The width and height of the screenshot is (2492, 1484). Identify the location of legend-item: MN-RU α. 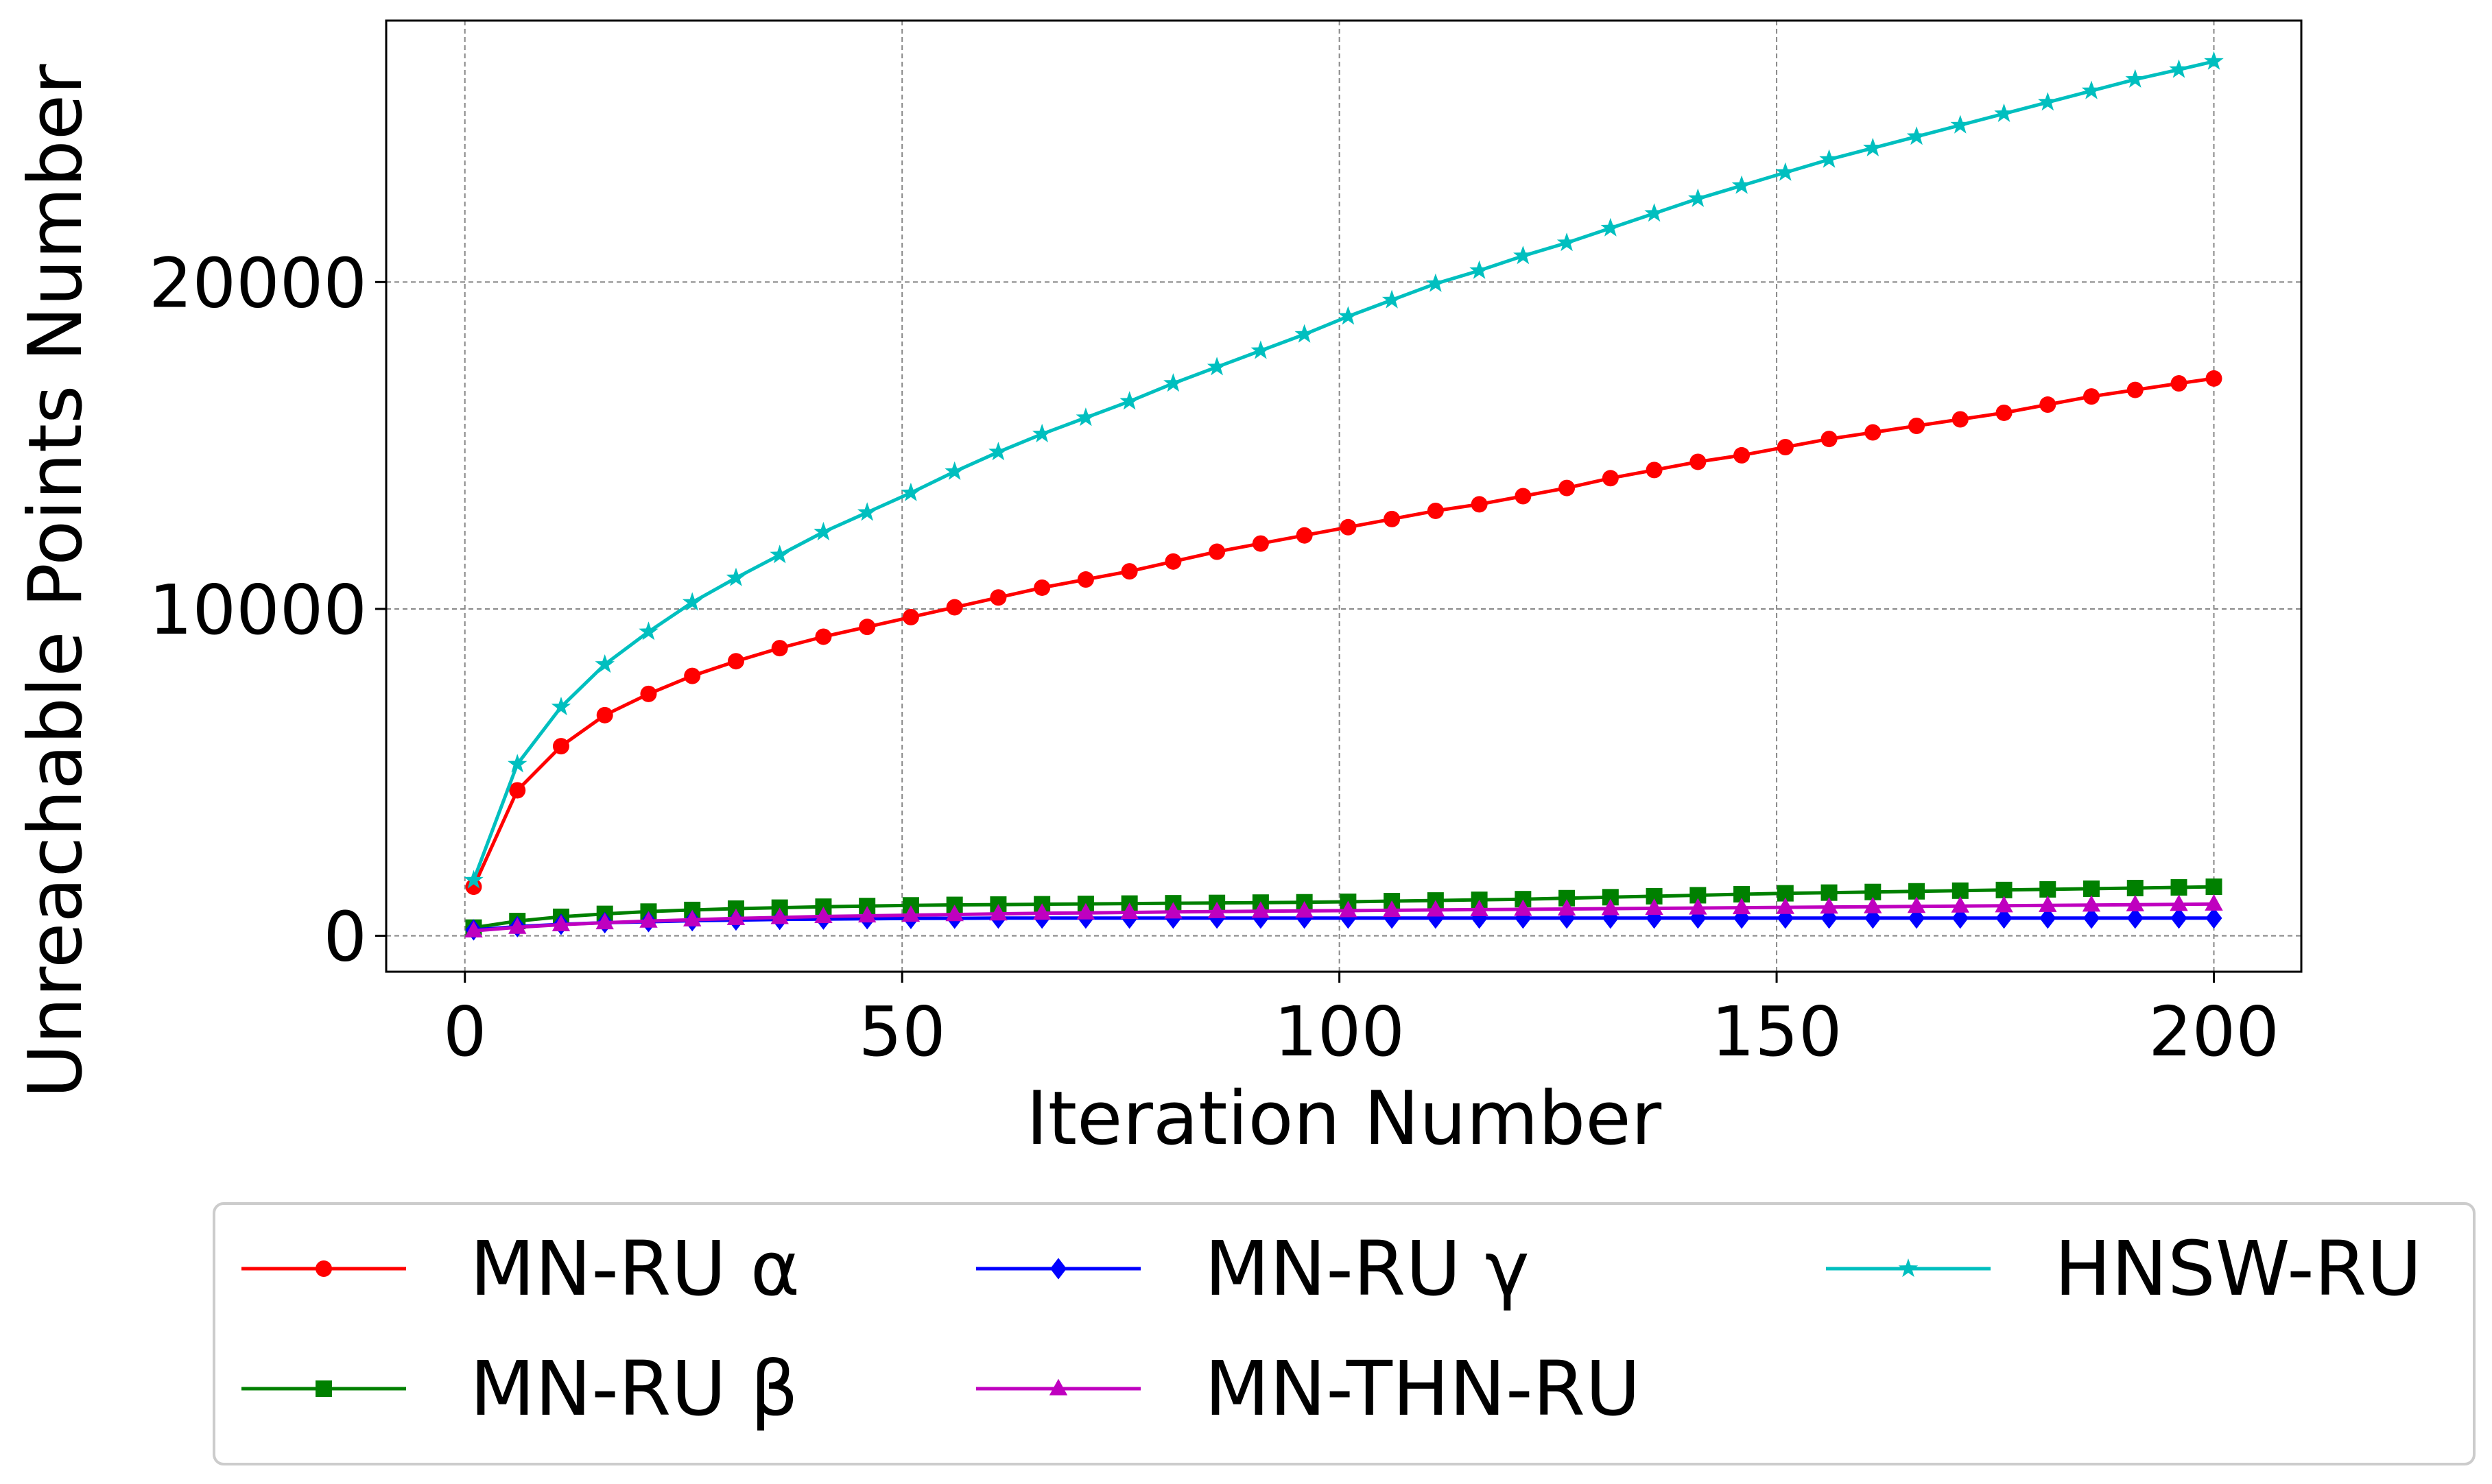
(520, 1269).